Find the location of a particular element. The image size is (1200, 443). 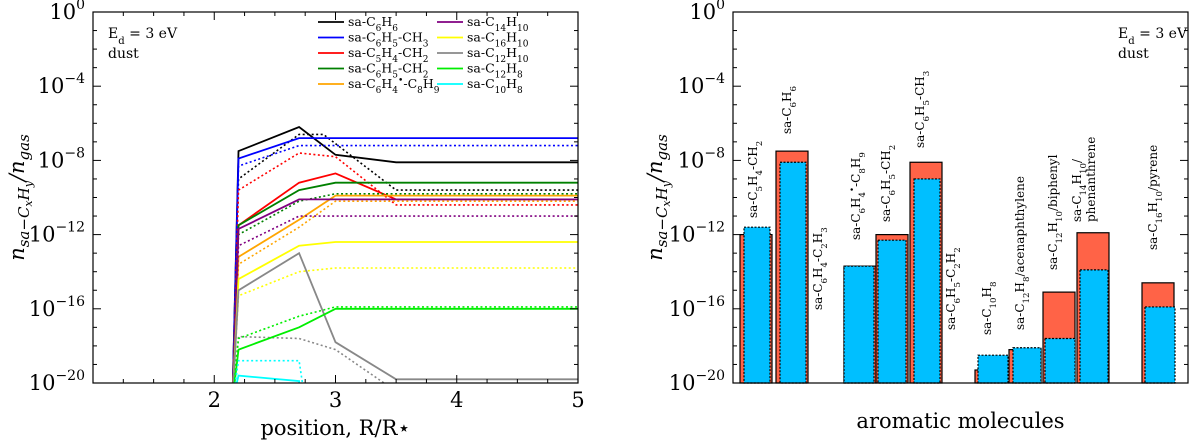

legend-label: sa-C6H5-CH2 is located at coordinates (388, 71).